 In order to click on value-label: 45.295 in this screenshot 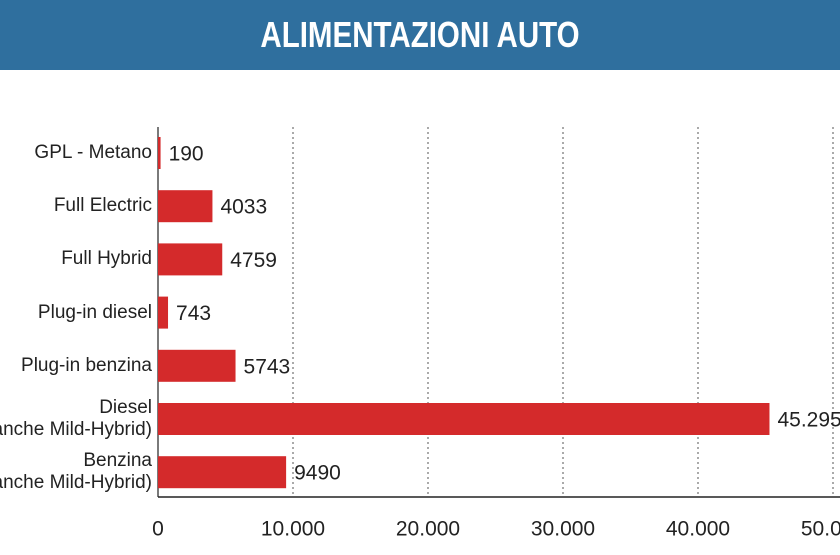, I will do `click(808, 420)`.